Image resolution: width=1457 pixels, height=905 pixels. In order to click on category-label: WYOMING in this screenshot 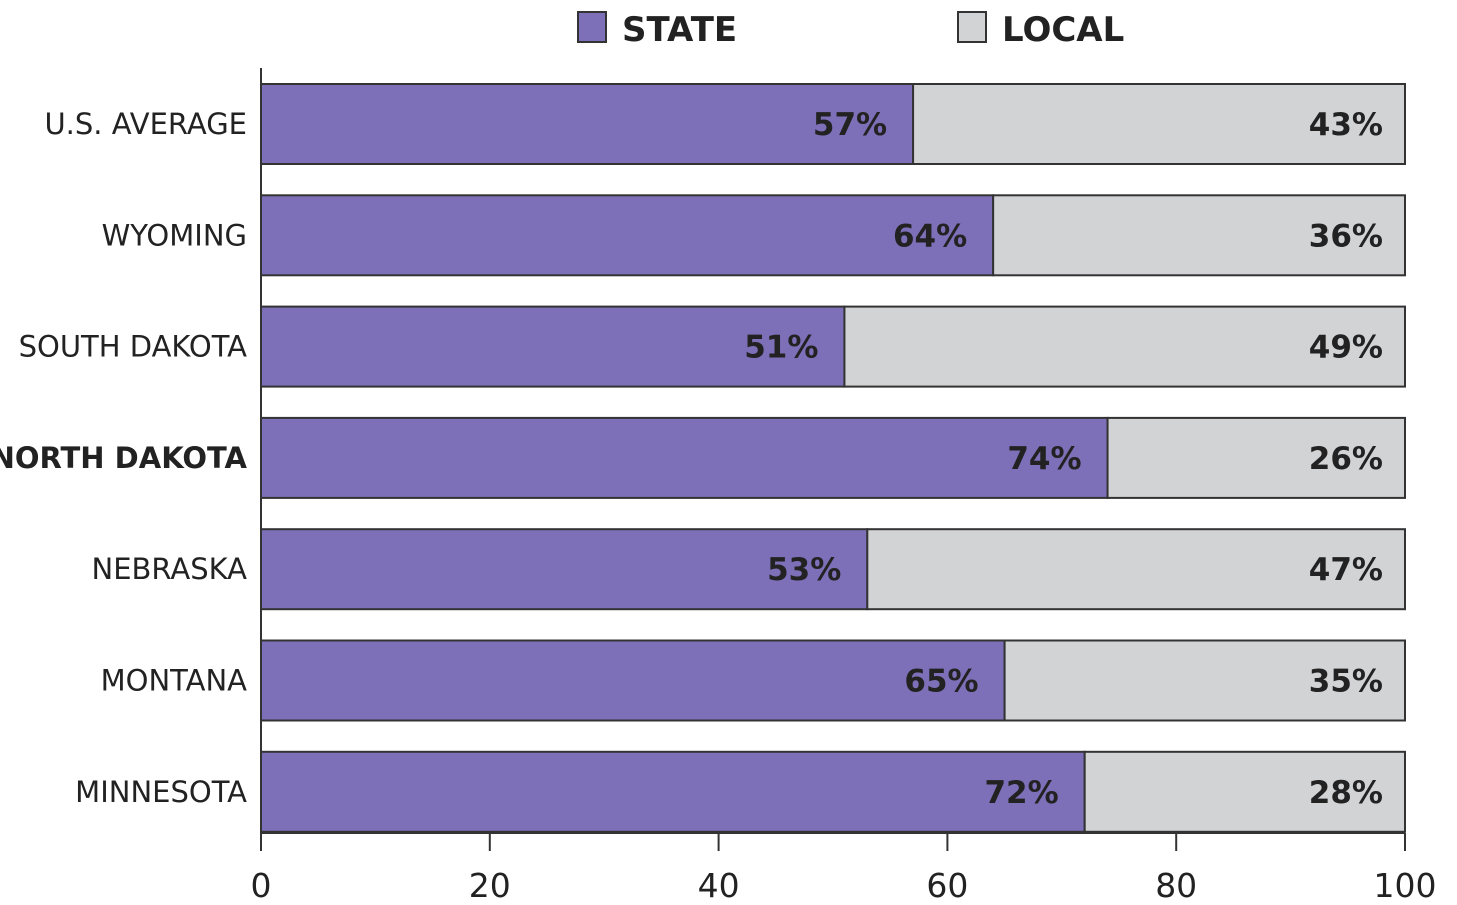, I will do `click(174, 235)`.